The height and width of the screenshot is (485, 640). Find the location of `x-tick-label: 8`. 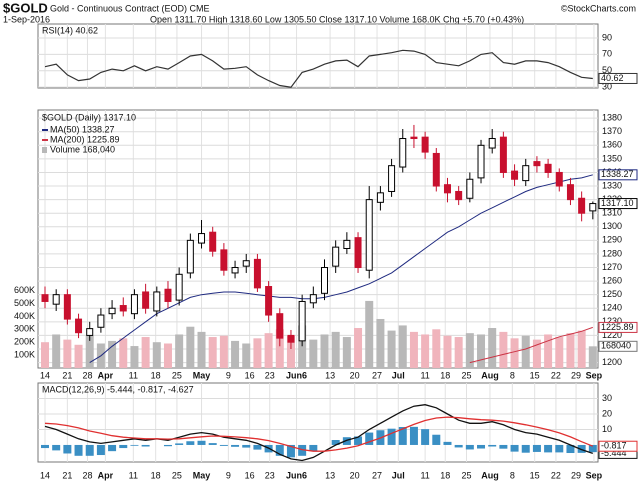

x-tick-label: 8 is located at coordinates (512, 475).